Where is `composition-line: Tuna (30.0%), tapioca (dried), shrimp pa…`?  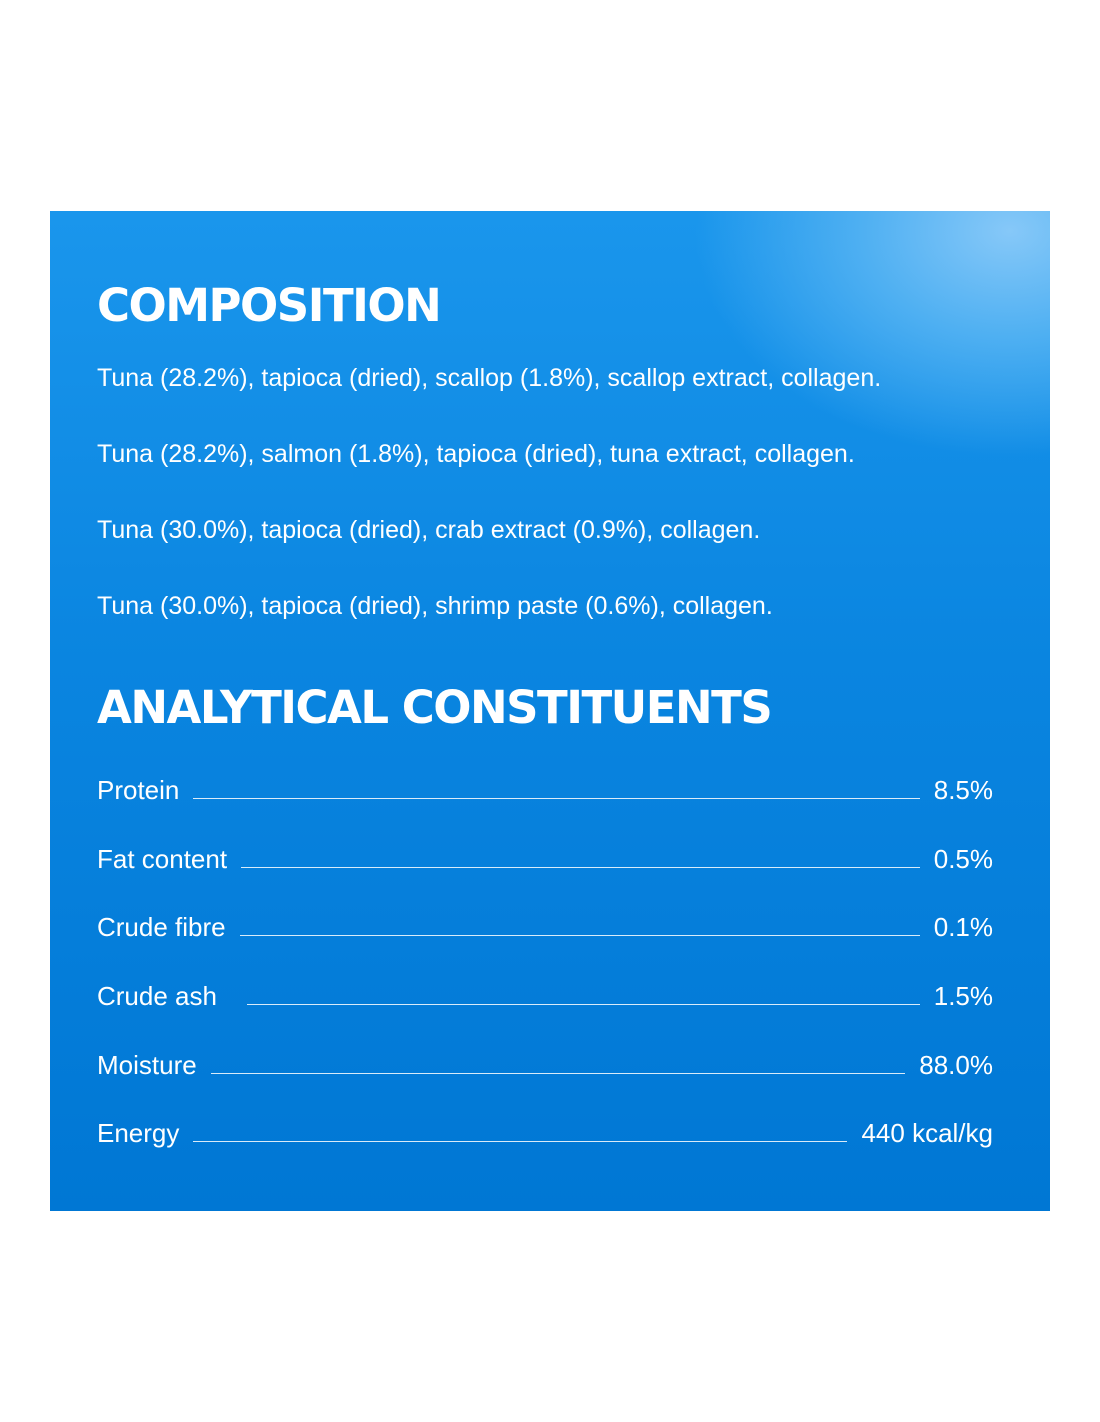
composition-line: Tuna (30.0%), tapioca (dried), shrimp pa… is located at coordinates (435, 606).